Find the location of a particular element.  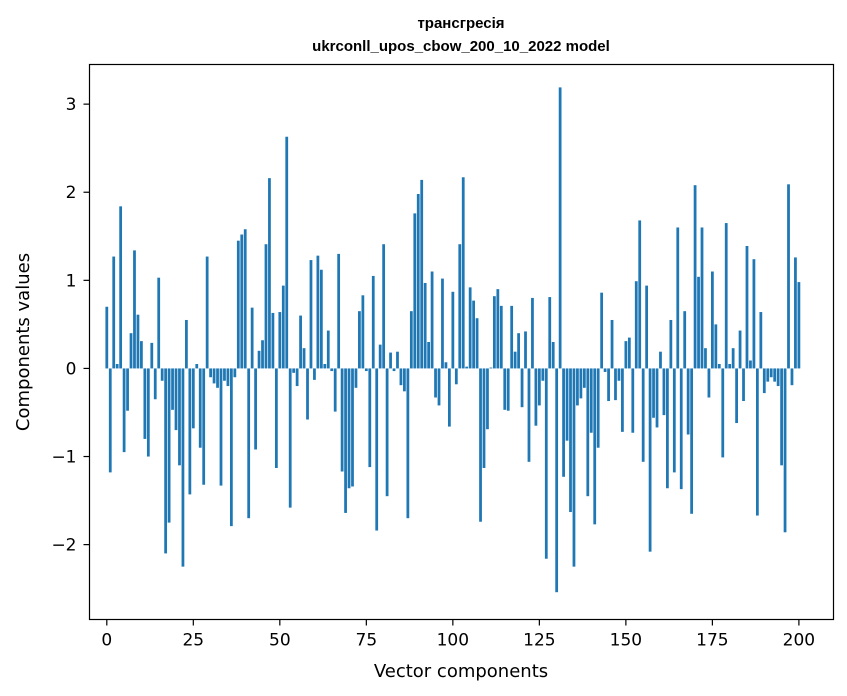

y-tick-label: −2 is located at coordinates (63, 546).